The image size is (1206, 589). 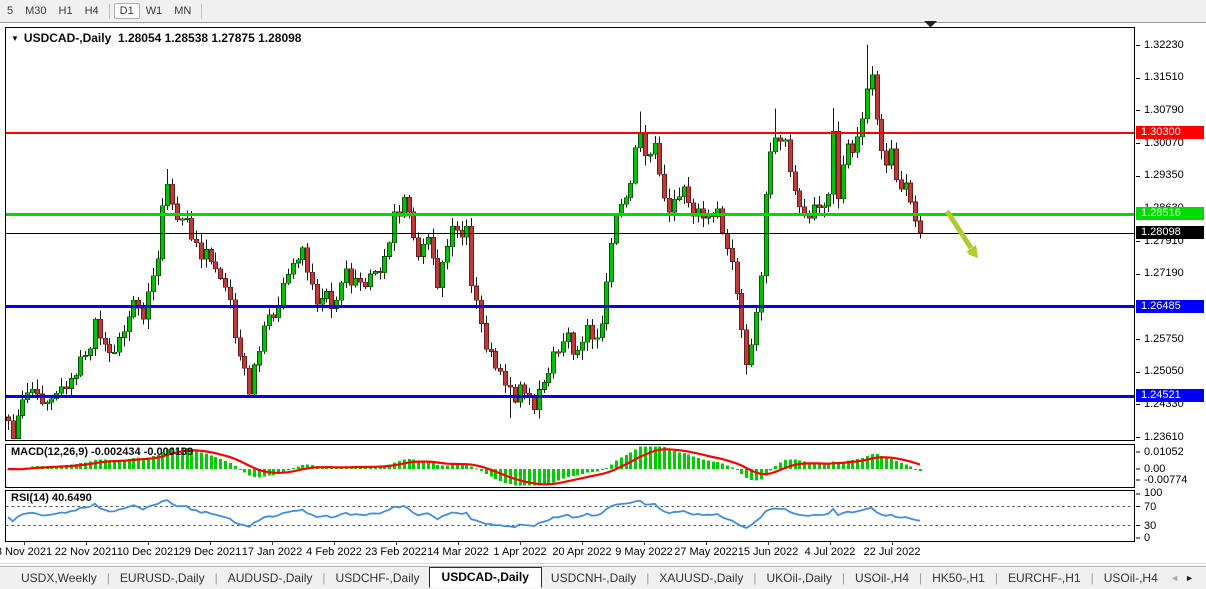 What do you see at coordinates (485, 577) in the screenshot?
I see `chart-tab-usdcad-daily: USDCAD-,Daily` at bounding box center [485, 577].